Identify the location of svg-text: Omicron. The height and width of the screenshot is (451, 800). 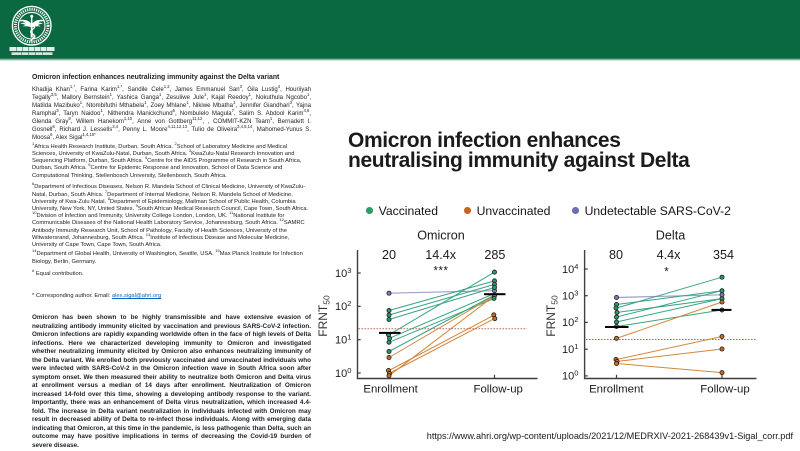
(441, 236).